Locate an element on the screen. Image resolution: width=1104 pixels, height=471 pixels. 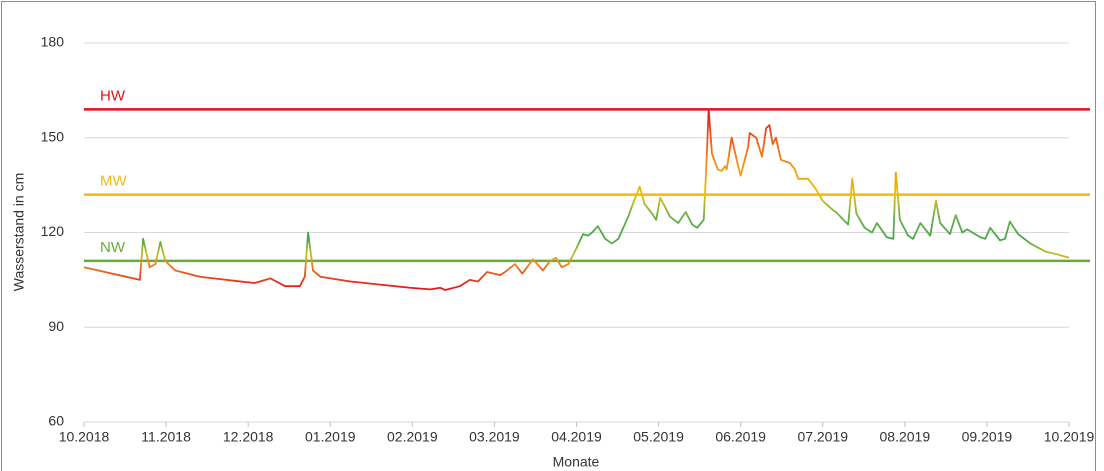
x-tick-label: 06.2019 is located at coordinates (740, 437).